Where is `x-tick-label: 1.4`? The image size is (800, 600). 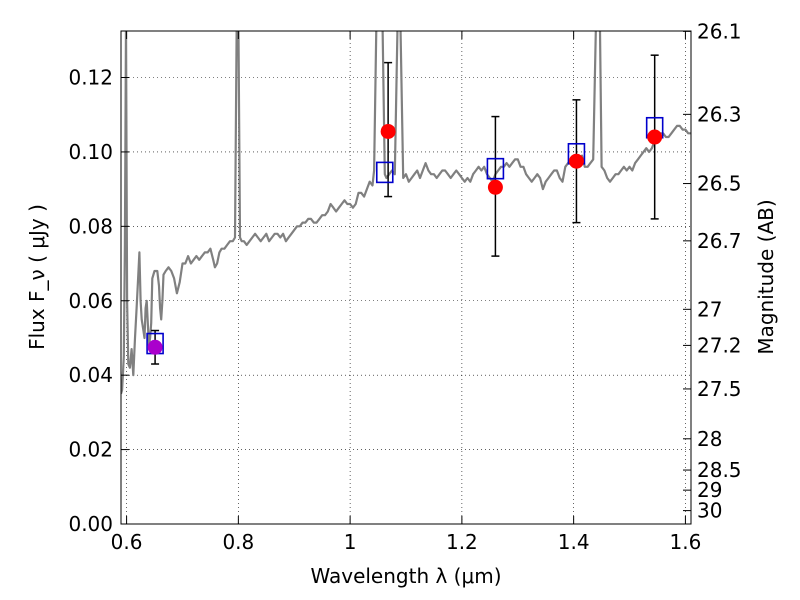 x-tick-label: 1.4 is located at coordinates (574, 542).